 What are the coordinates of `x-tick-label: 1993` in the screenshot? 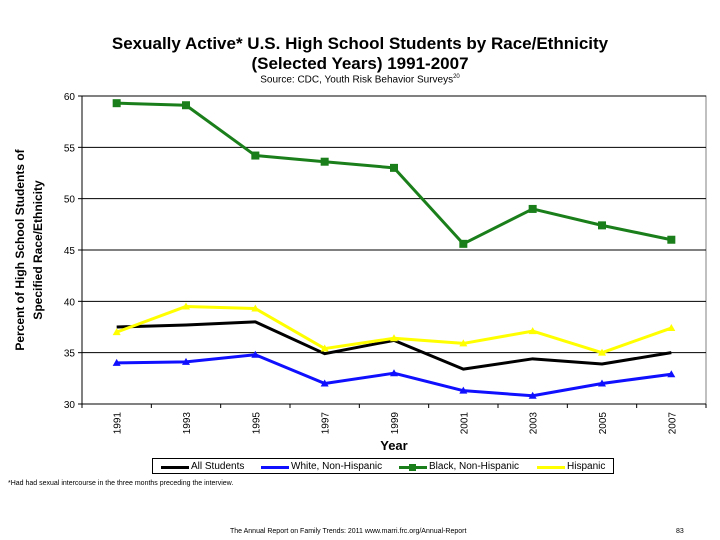 It's located at (187, 423).